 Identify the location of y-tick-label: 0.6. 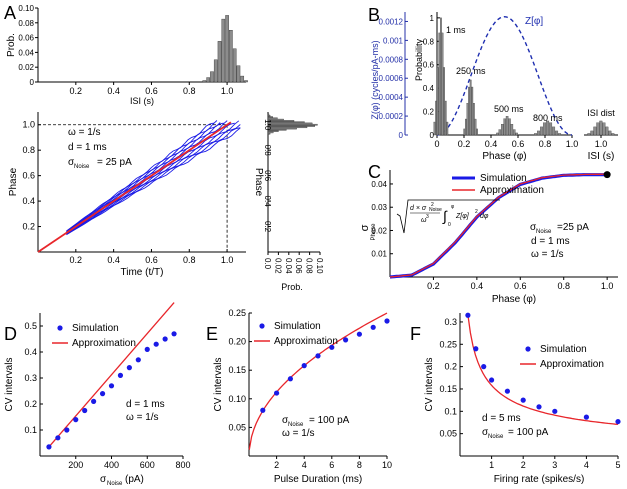
(28, 176).